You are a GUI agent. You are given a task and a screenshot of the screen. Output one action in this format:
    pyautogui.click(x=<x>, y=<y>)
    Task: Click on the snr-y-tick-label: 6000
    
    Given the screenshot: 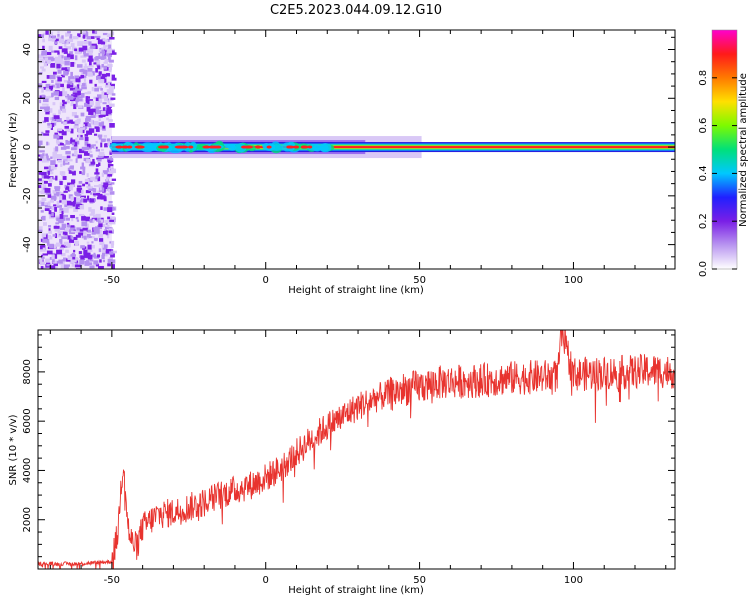 What is the action you would take?
    pyautogui.click(x=27, y=420)
    